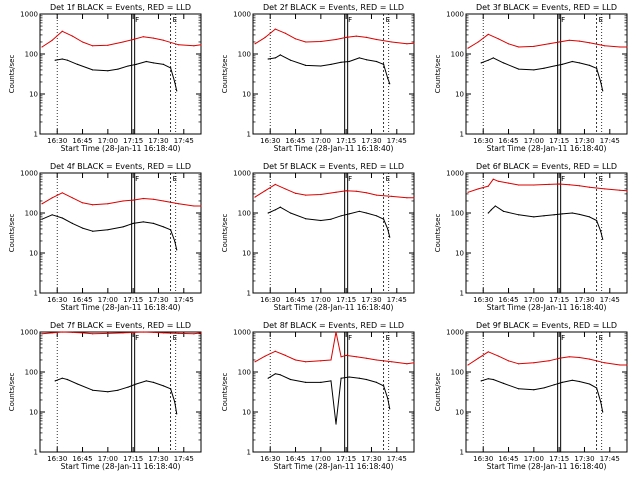  I want to click on x-axis-label: Start Time (28-Jan-11 16:18:40), so click(547, 466).